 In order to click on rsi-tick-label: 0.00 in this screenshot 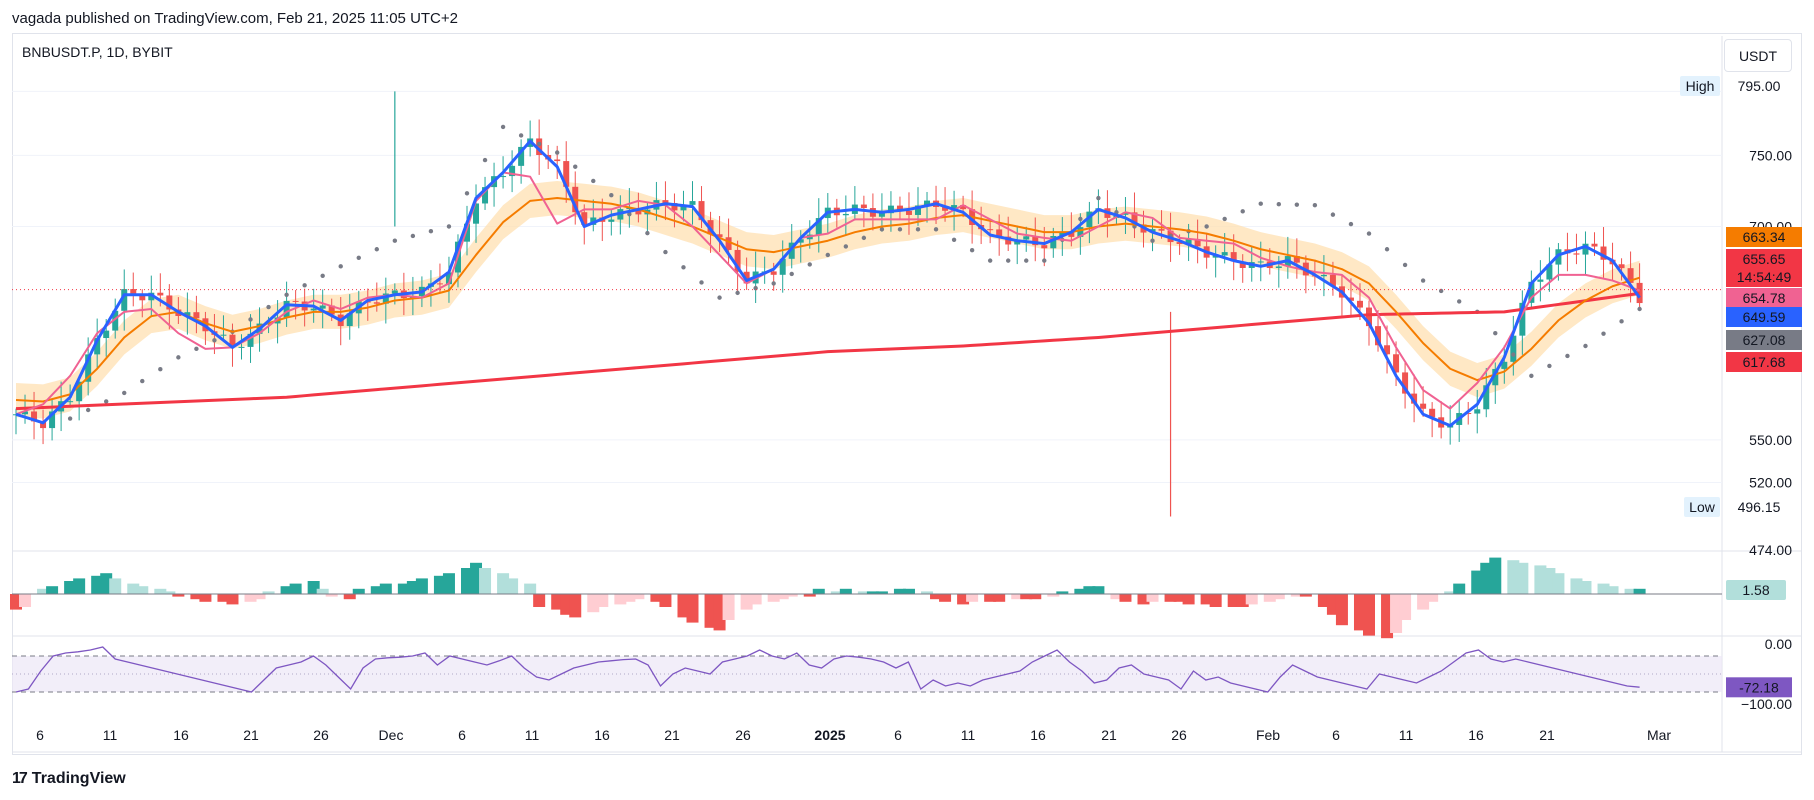, I will do `click(1778, 644)`.